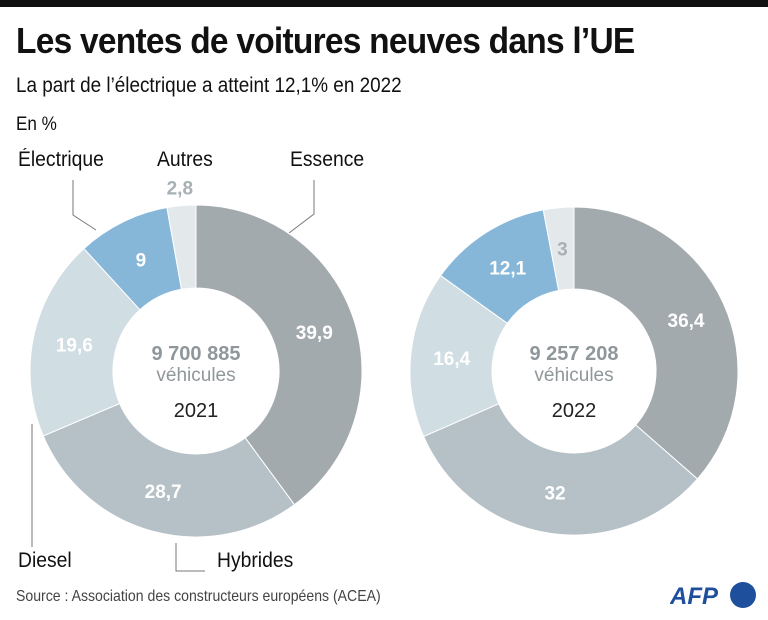 The image size is (768, 620). What do you see at coordinates (384, 3) in the screenshot?
I see `top-rule` at bounding box center [384, 3].